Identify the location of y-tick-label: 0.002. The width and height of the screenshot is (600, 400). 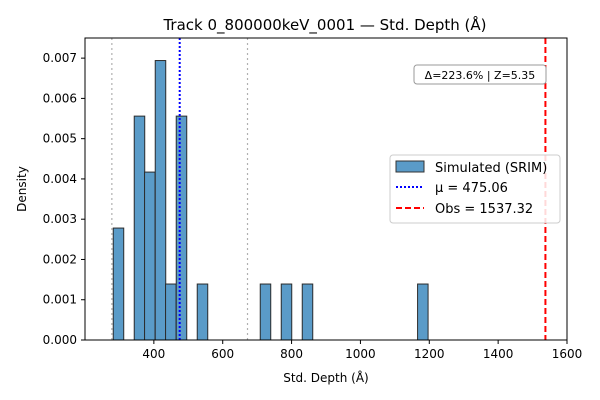
(60, 259).